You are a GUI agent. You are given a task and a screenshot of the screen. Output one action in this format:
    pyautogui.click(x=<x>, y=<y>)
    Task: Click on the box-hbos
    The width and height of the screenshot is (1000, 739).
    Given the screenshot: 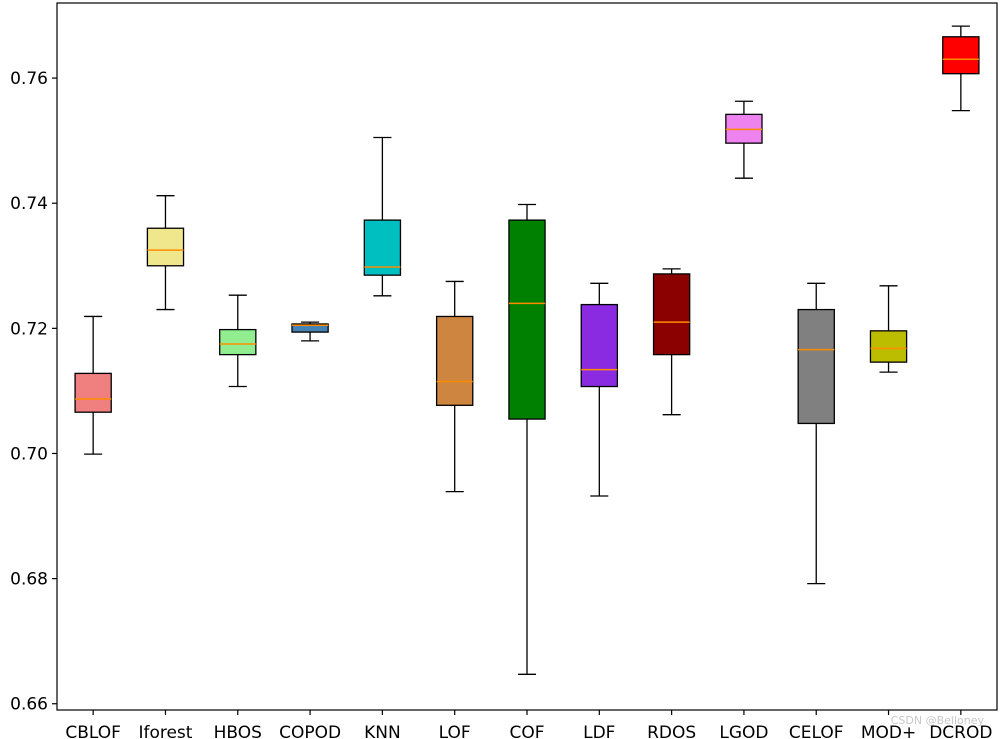 What is the action you would take?
    pyautogui.click(x=238, y=341)
    